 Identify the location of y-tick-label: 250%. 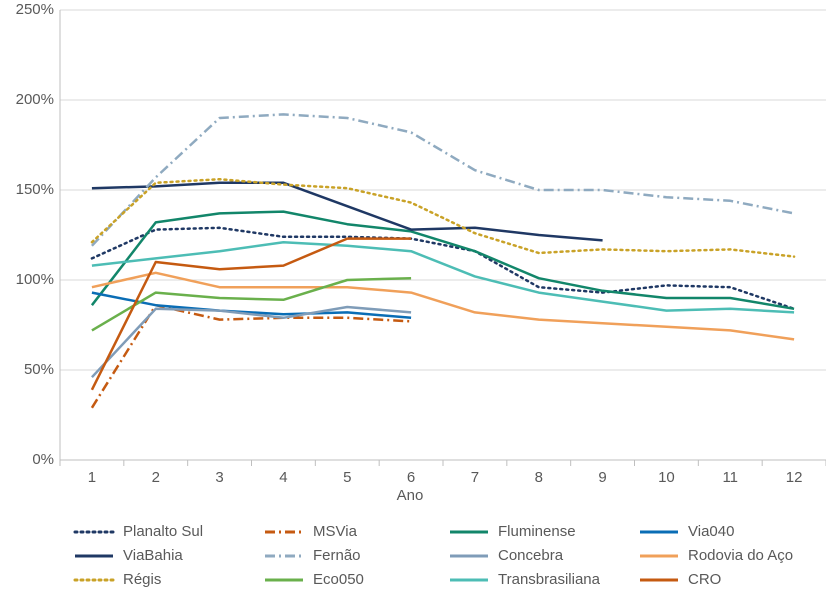
(35, 9).